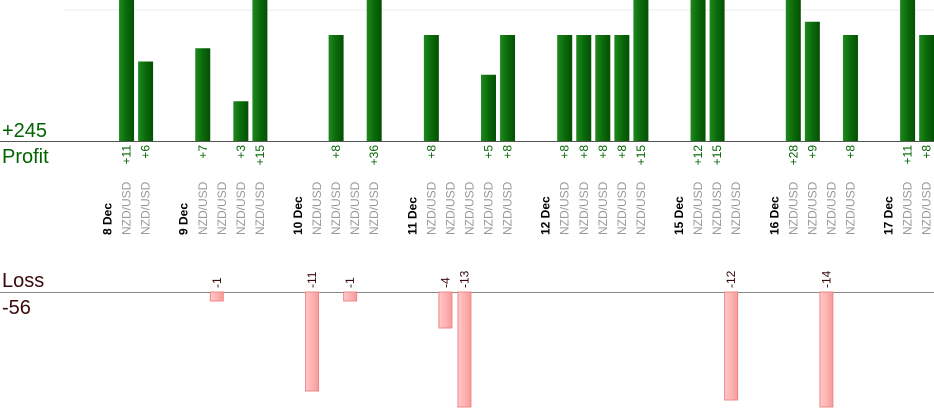  What do you see at coordinates (184, 219) in the screenshot?
I see `date-label: 9 Dec` at bounding box center [184, 219].